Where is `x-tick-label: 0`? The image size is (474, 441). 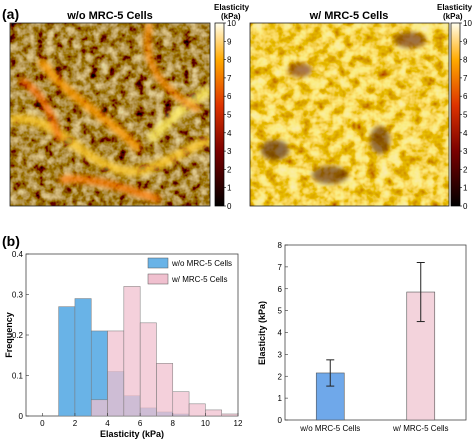
x-tick-label: 0 is located at coordinates (42, 423).